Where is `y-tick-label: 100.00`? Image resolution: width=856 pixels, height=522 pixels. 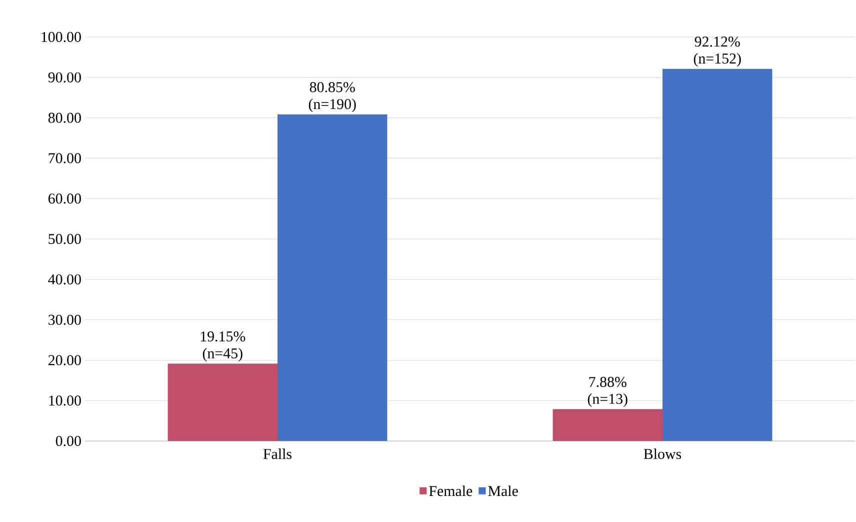
y-tick-label: 100.00 is located at coordinates (61, 37).